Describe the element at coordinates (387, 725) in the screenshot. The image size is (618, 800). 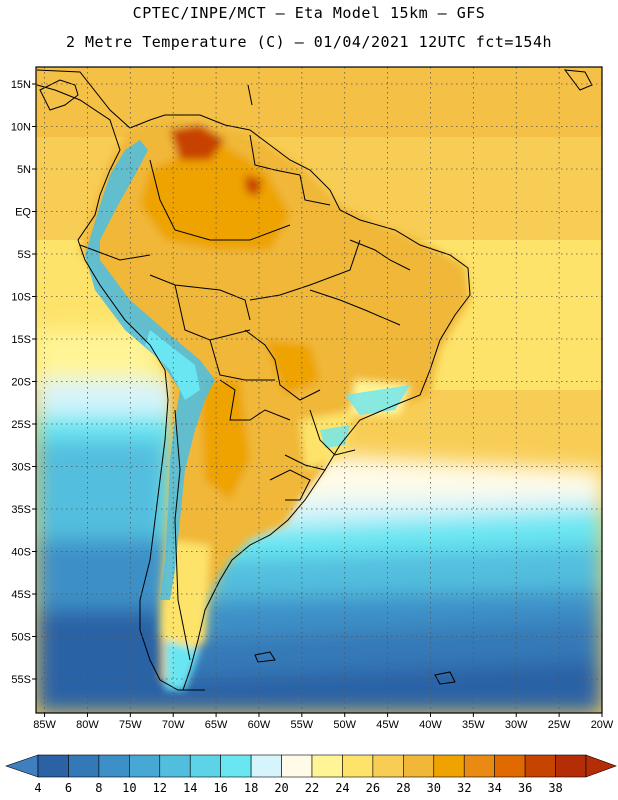
I see `lon-label: 45W` at that location.